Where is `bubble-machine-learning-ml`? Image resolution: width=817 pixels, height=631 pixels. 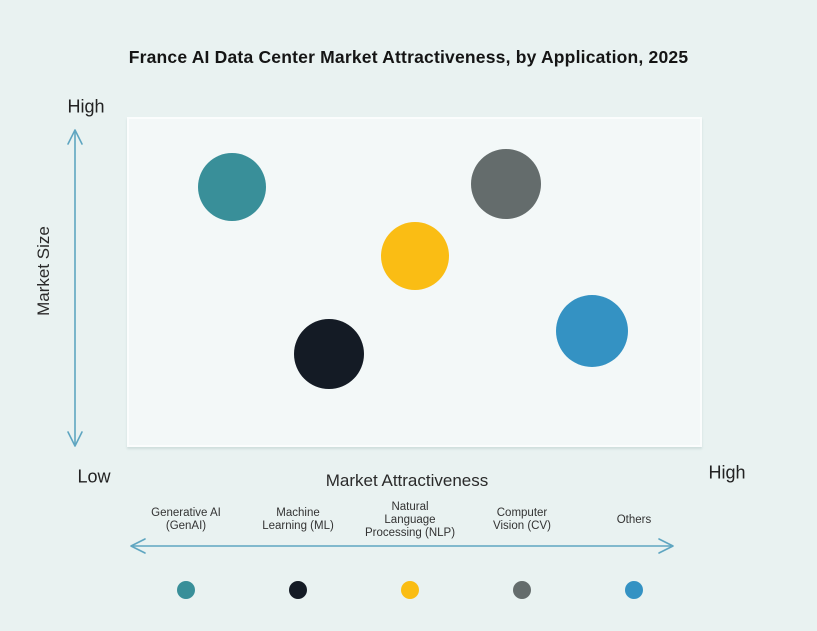
bubble-machine-learning-ml is located at coordinates (328, 353).